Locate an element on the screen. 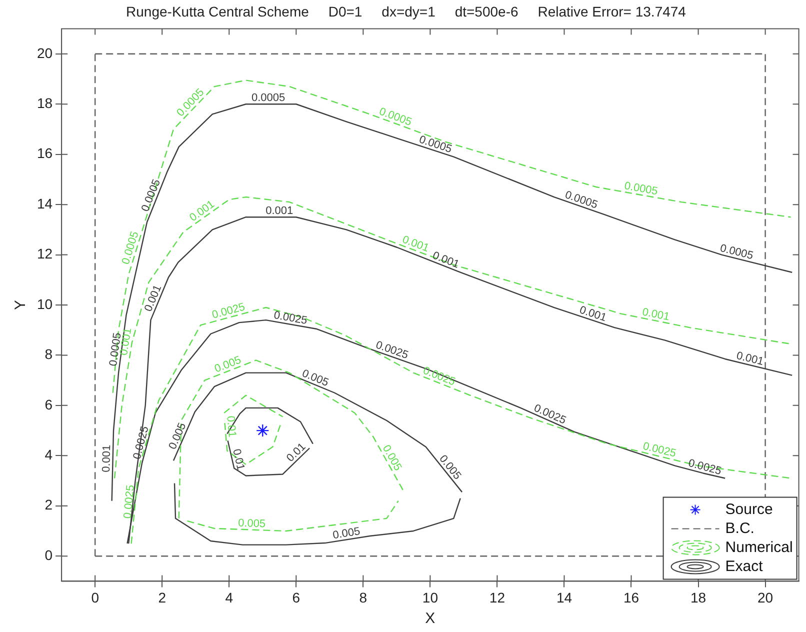 The image size is (806, 632). x-tick-label: 18 is located at coordinates (698, 597).